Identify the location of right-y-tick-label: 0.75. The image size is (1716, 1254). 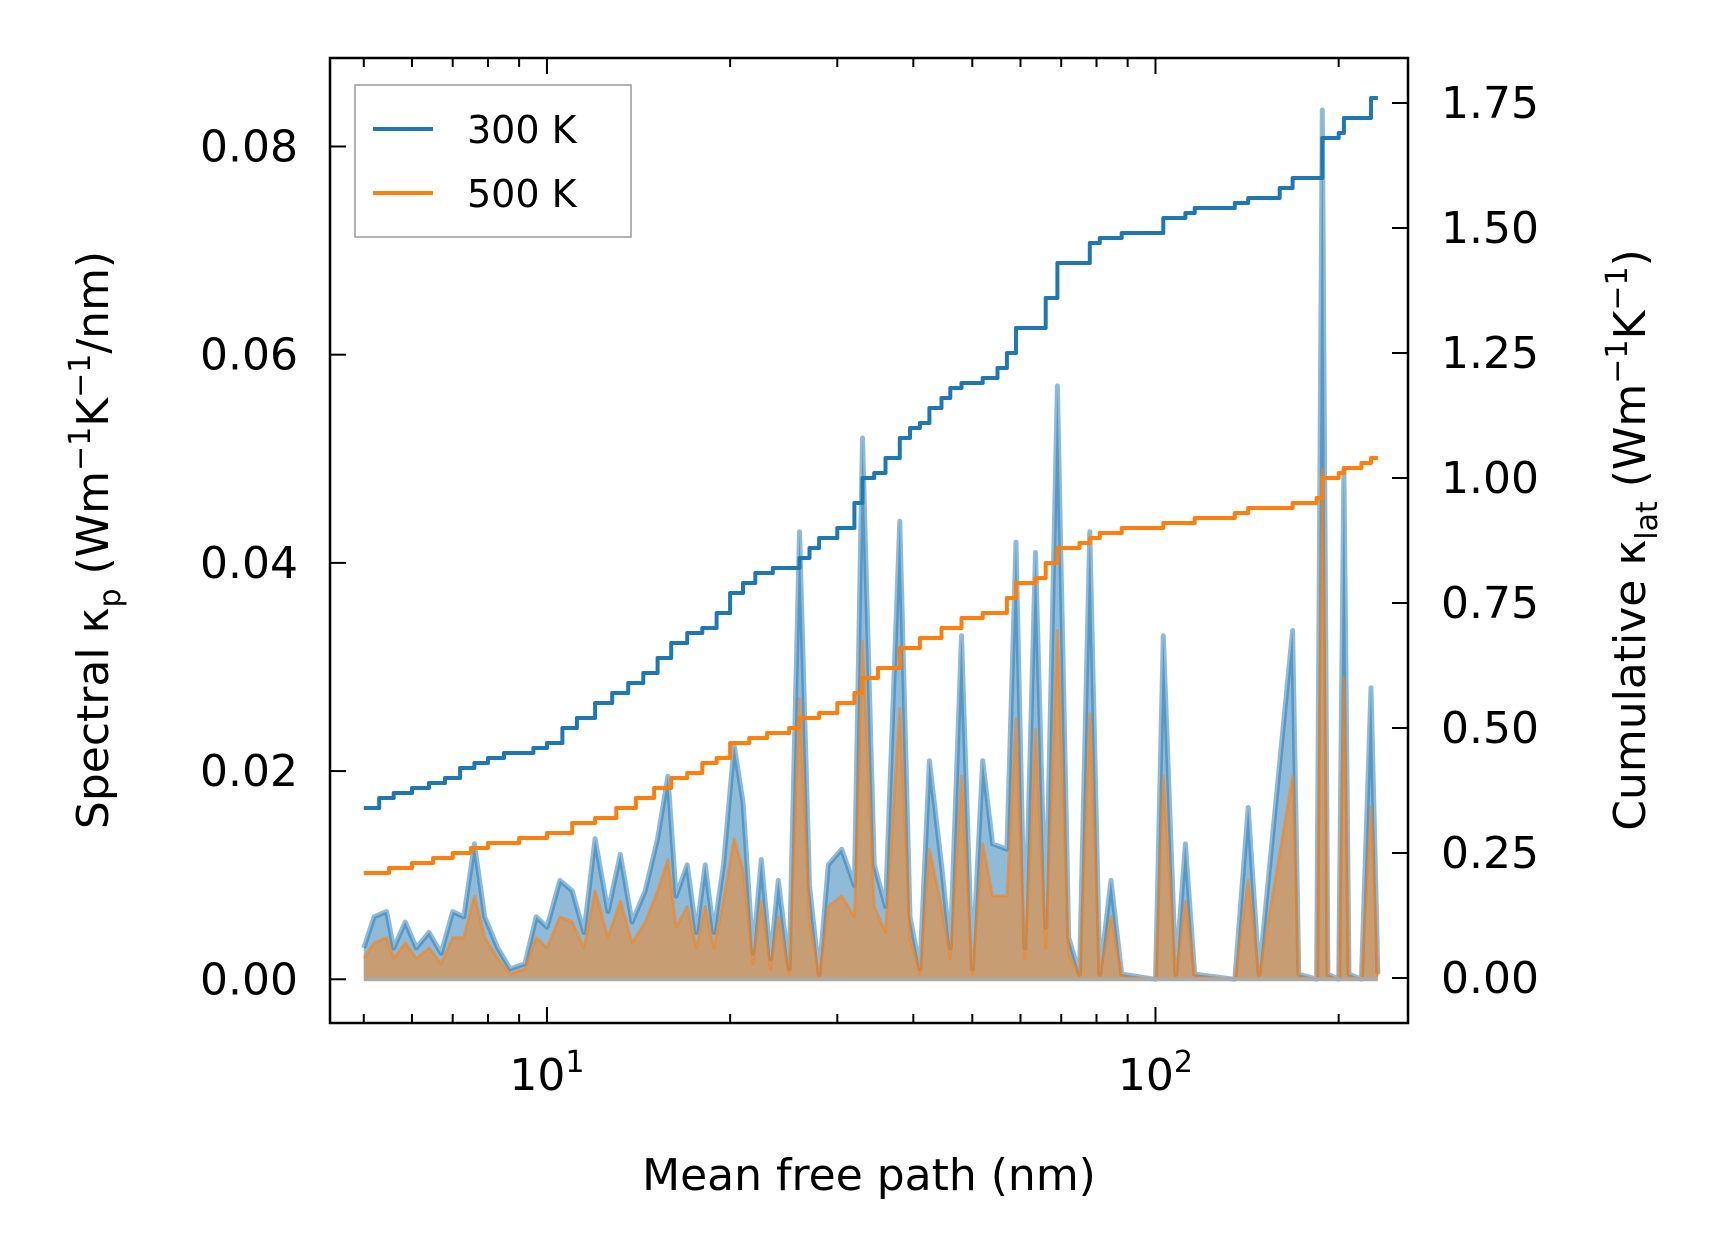
(1490, 603).